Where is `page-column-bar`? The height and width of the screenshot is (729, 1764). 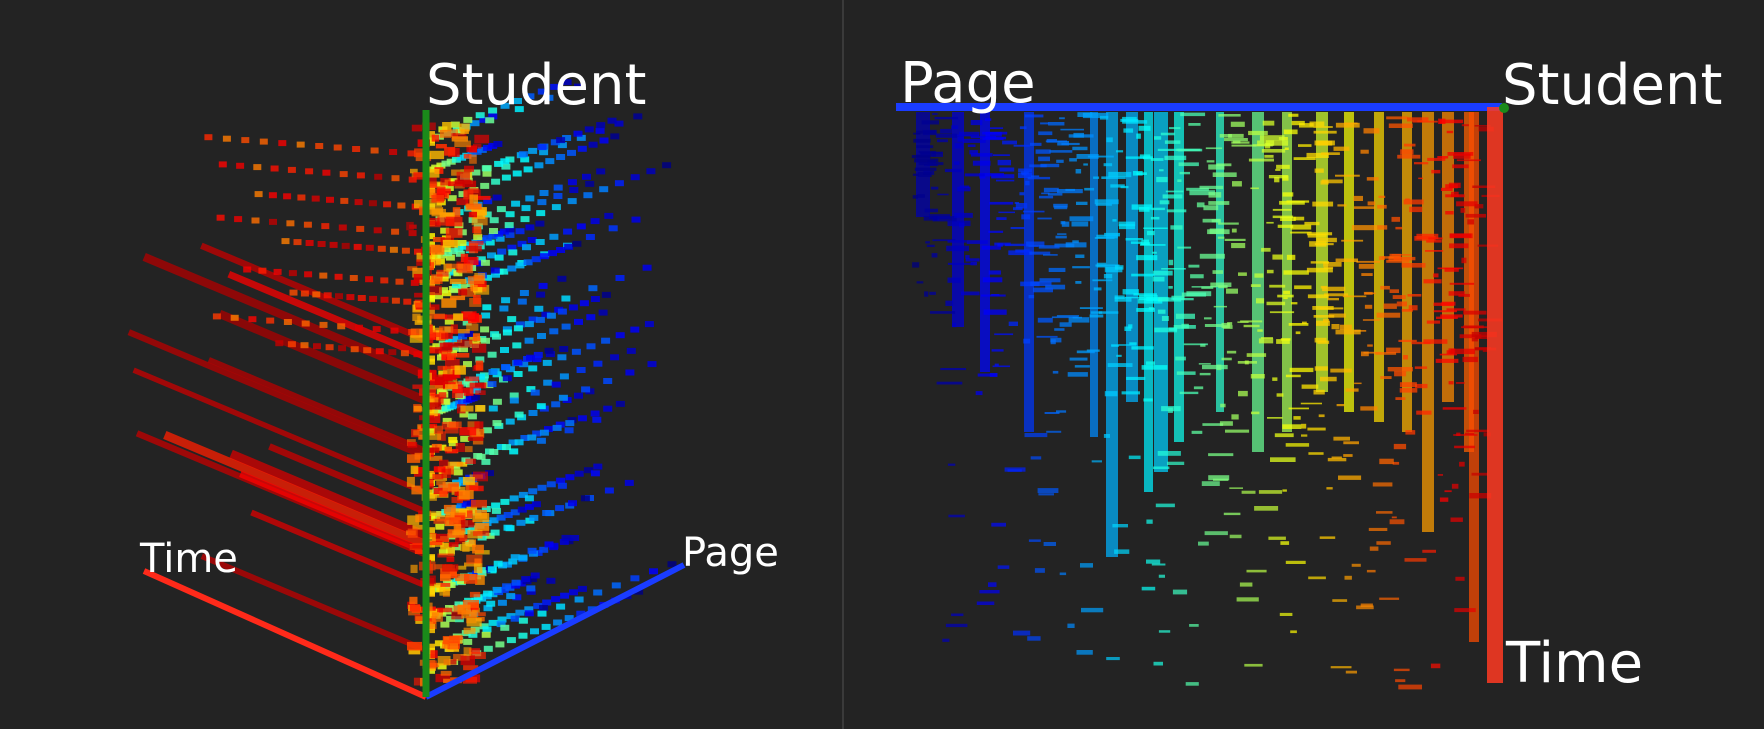 page-column-bar is located at coordinates (1161, 292).